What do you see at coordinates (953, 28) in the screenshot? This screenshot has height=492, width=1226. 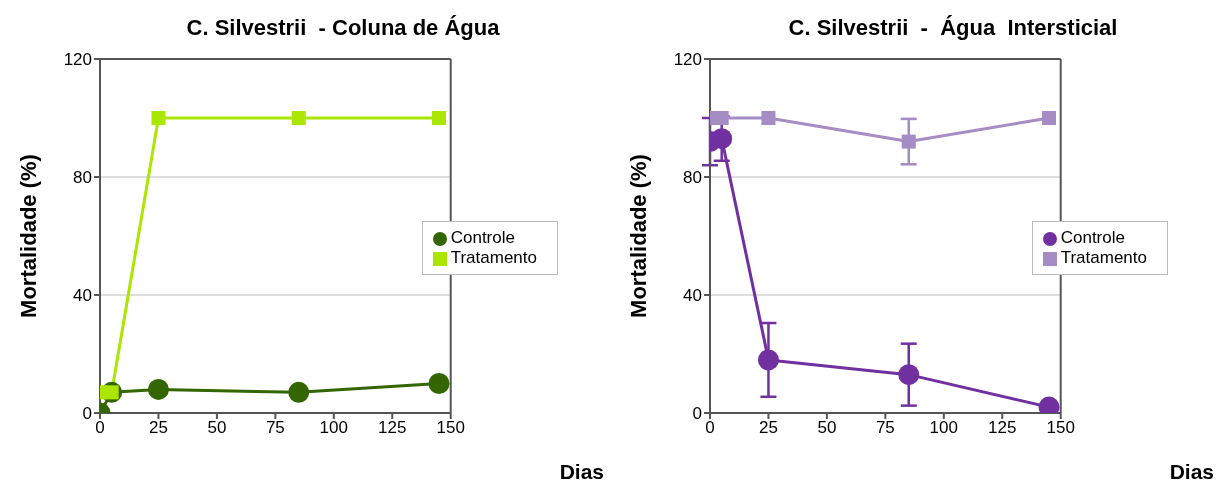 I see `chart-title: C. Silvestrii - Água Intersticial` at bounding box center [953, 28].